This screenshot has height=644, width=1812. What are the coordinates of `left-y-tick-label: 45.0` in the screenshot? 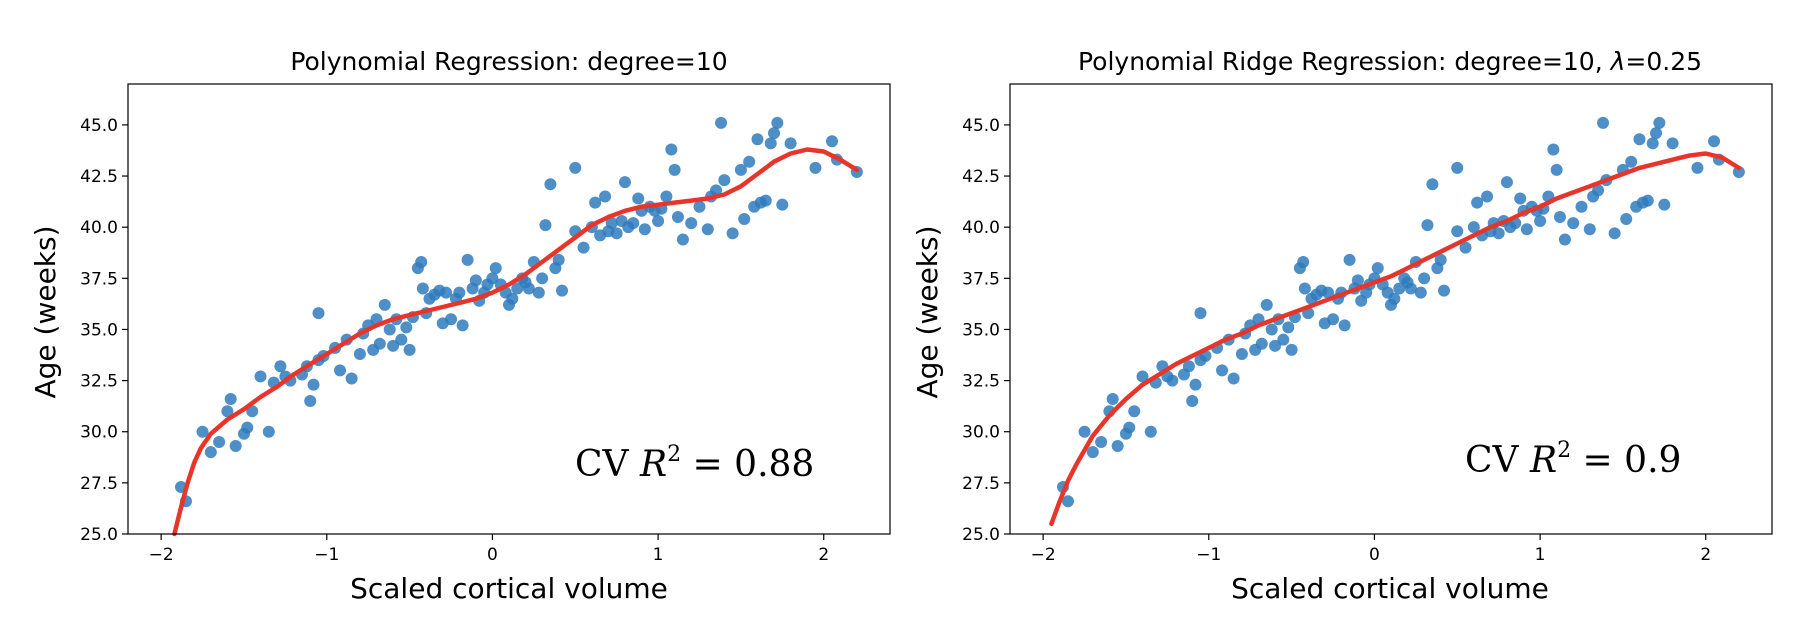 It's located at (99, 126).